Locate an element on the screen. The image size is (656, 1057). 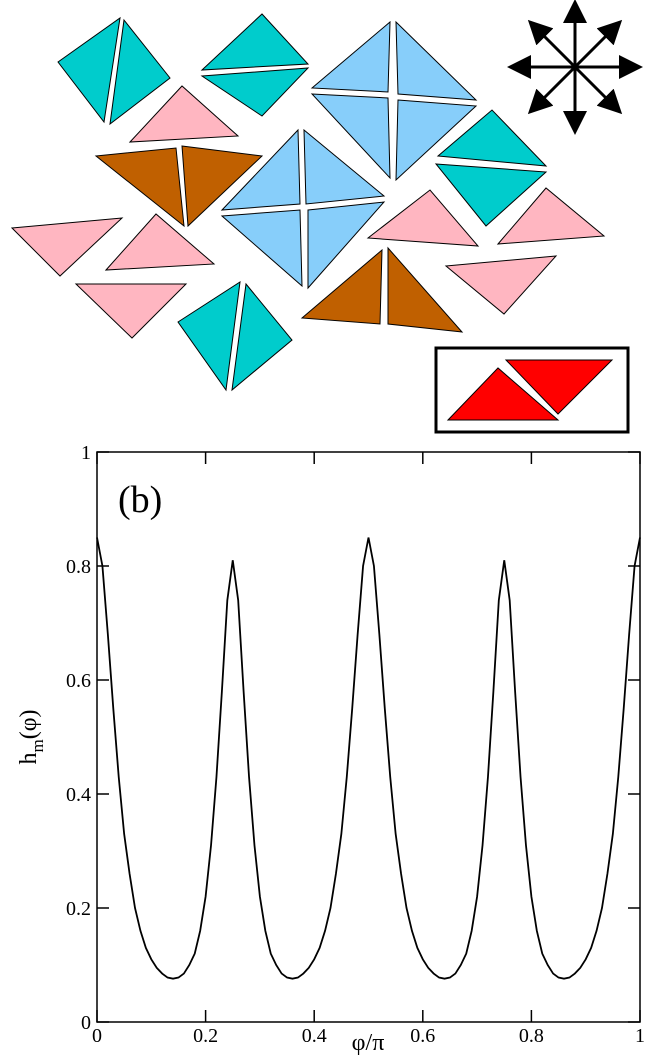
y-tick-label: 0.8 is located at coordinates (78, 567).